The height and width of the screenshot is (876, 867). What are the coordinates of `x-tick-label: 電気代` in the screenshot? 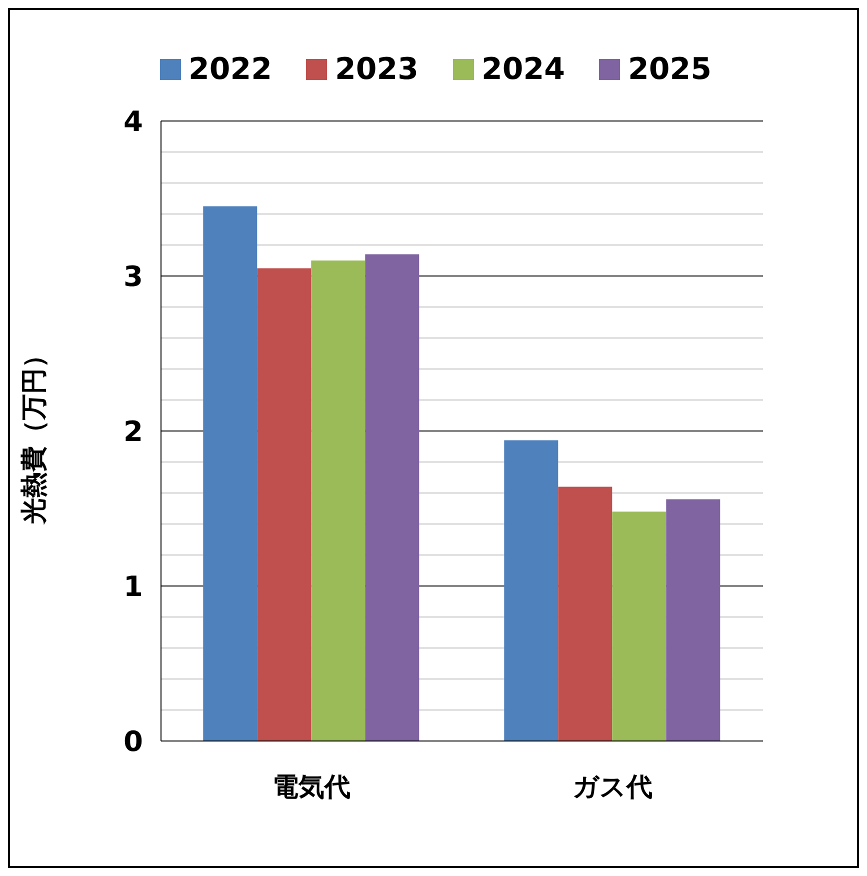 It's located at (311, 787).